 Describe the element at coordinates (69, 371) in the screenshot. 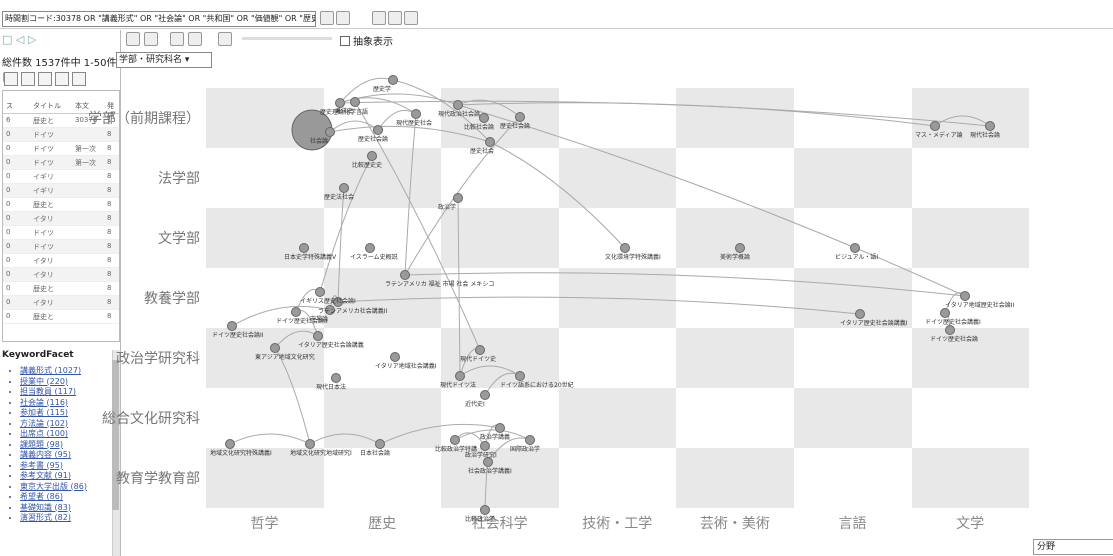

I see `facet-item: 講義形式 (1027)` at that location.